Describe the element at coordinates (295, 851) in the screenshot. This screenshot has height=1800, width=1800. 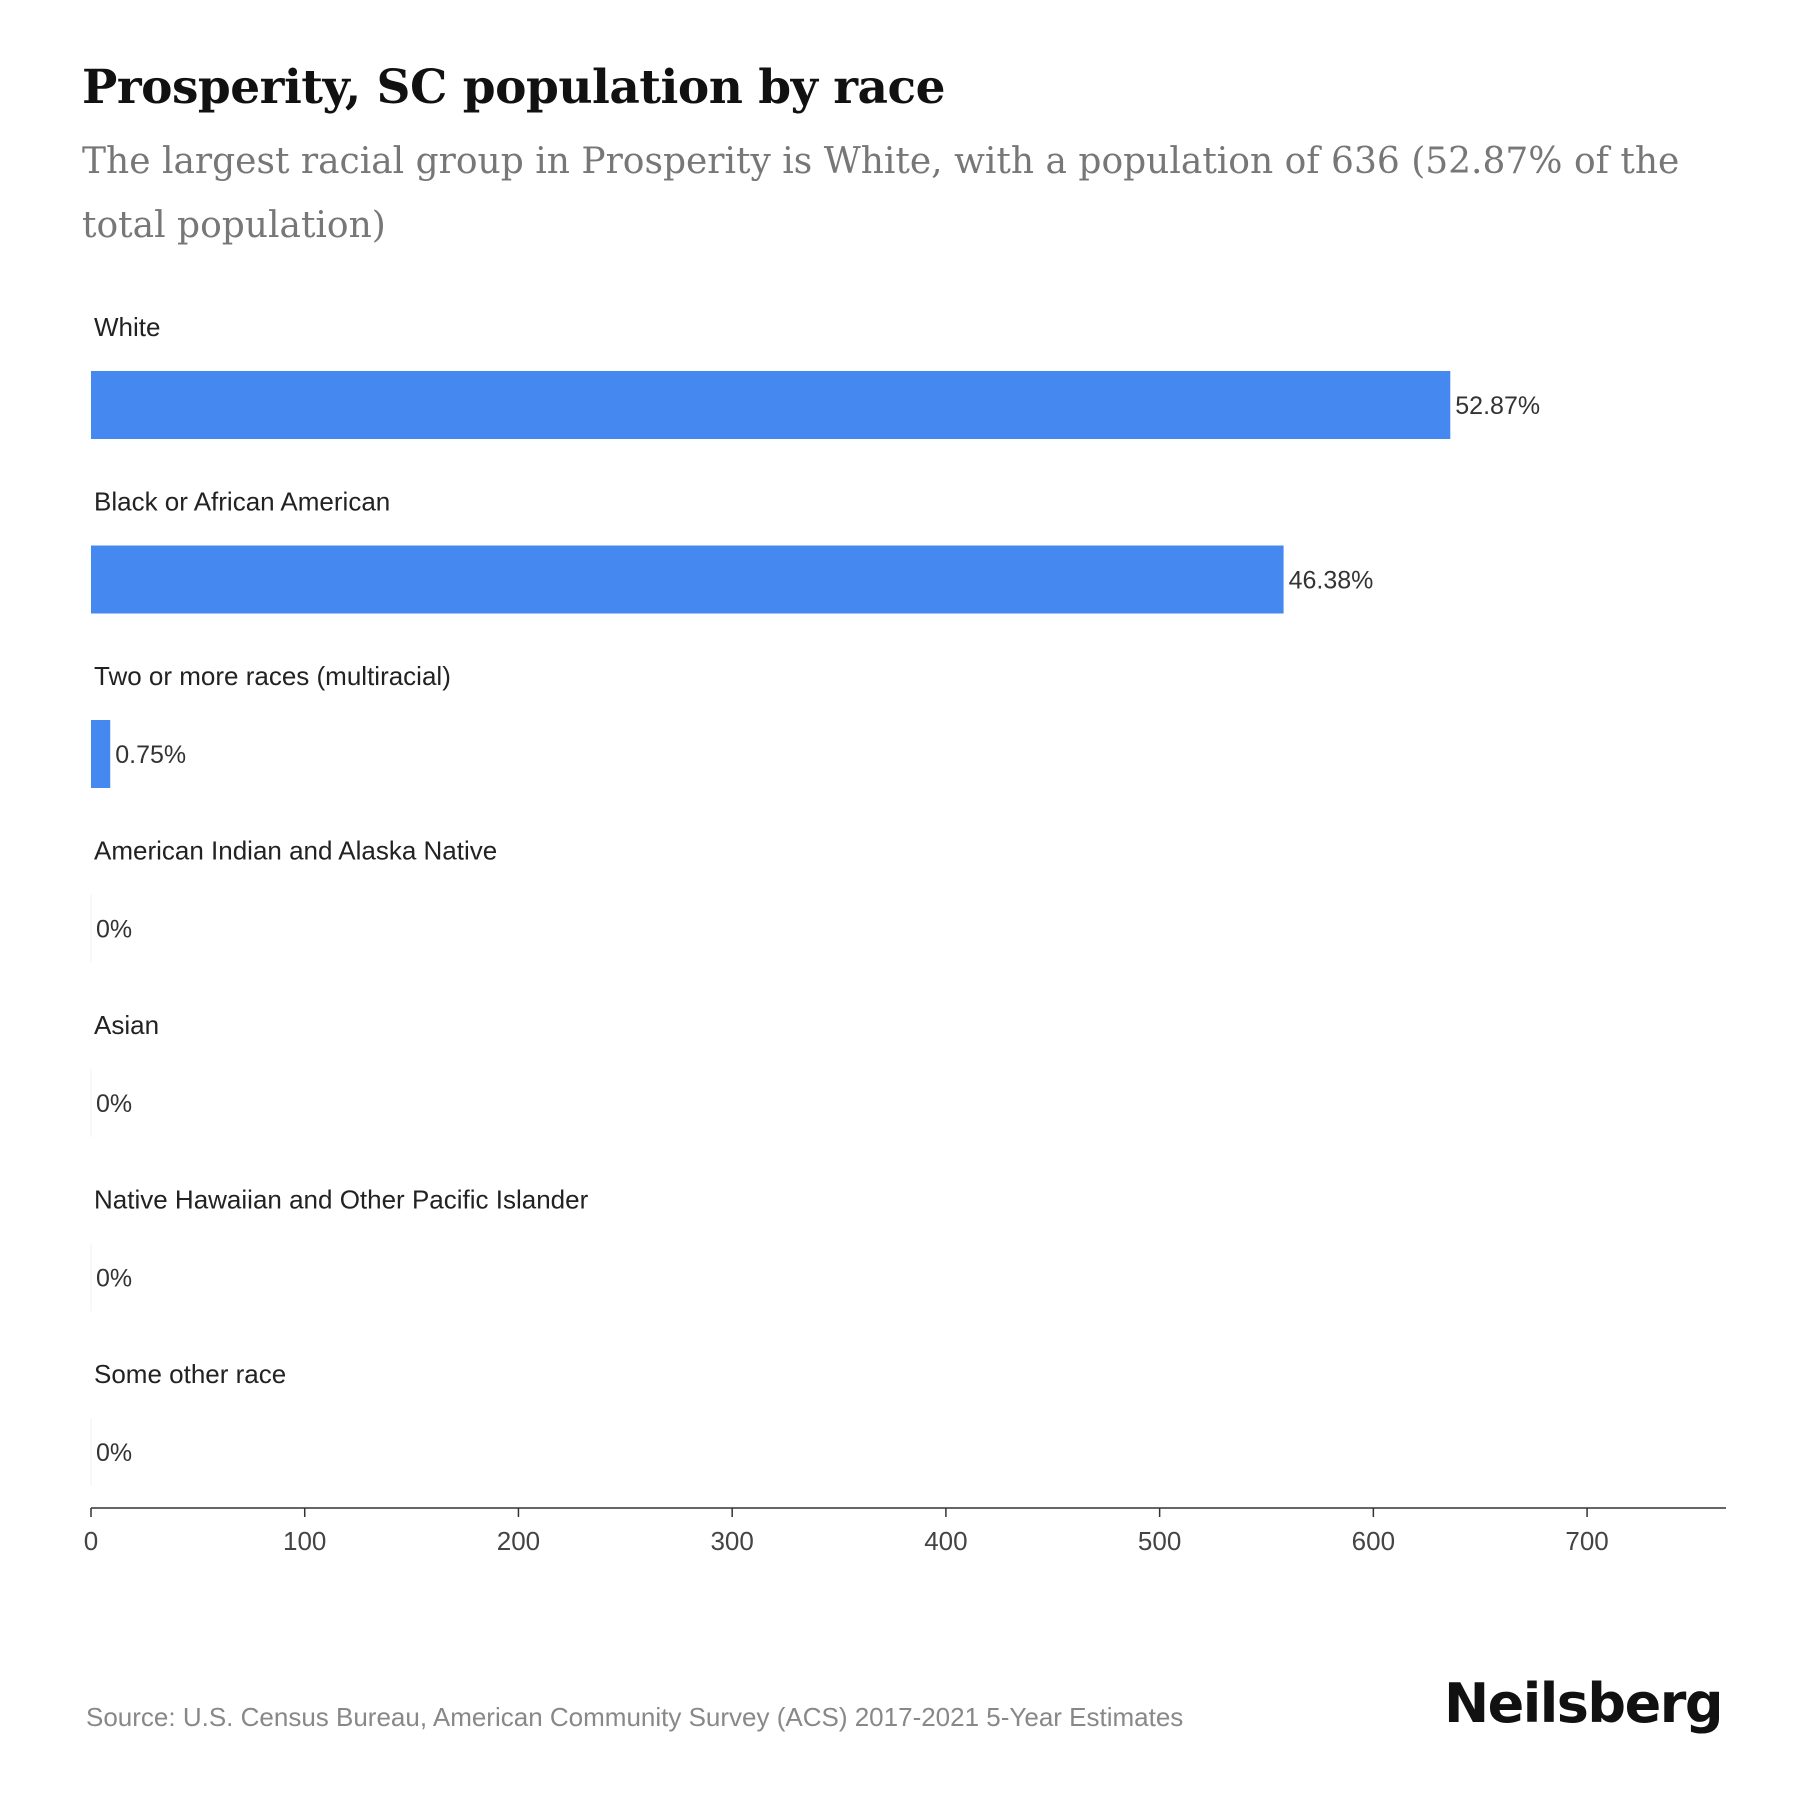
I see `category-label: American Indian and Alaska Native` at that location.